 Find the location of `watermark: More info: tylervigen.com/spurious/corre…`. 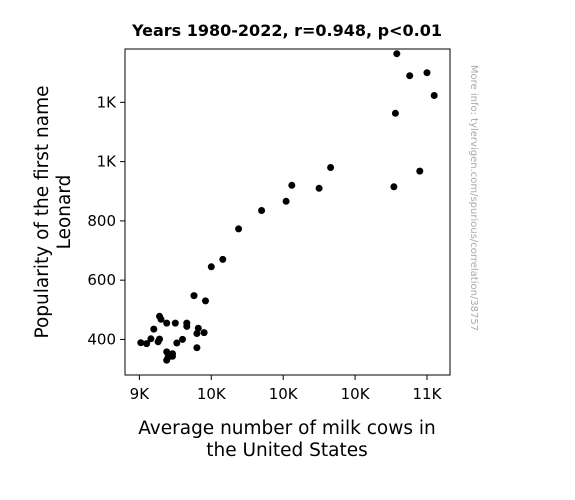

watermark: More info: tylervigen.com/spurious/corre… is located at coordinates (473, 198).